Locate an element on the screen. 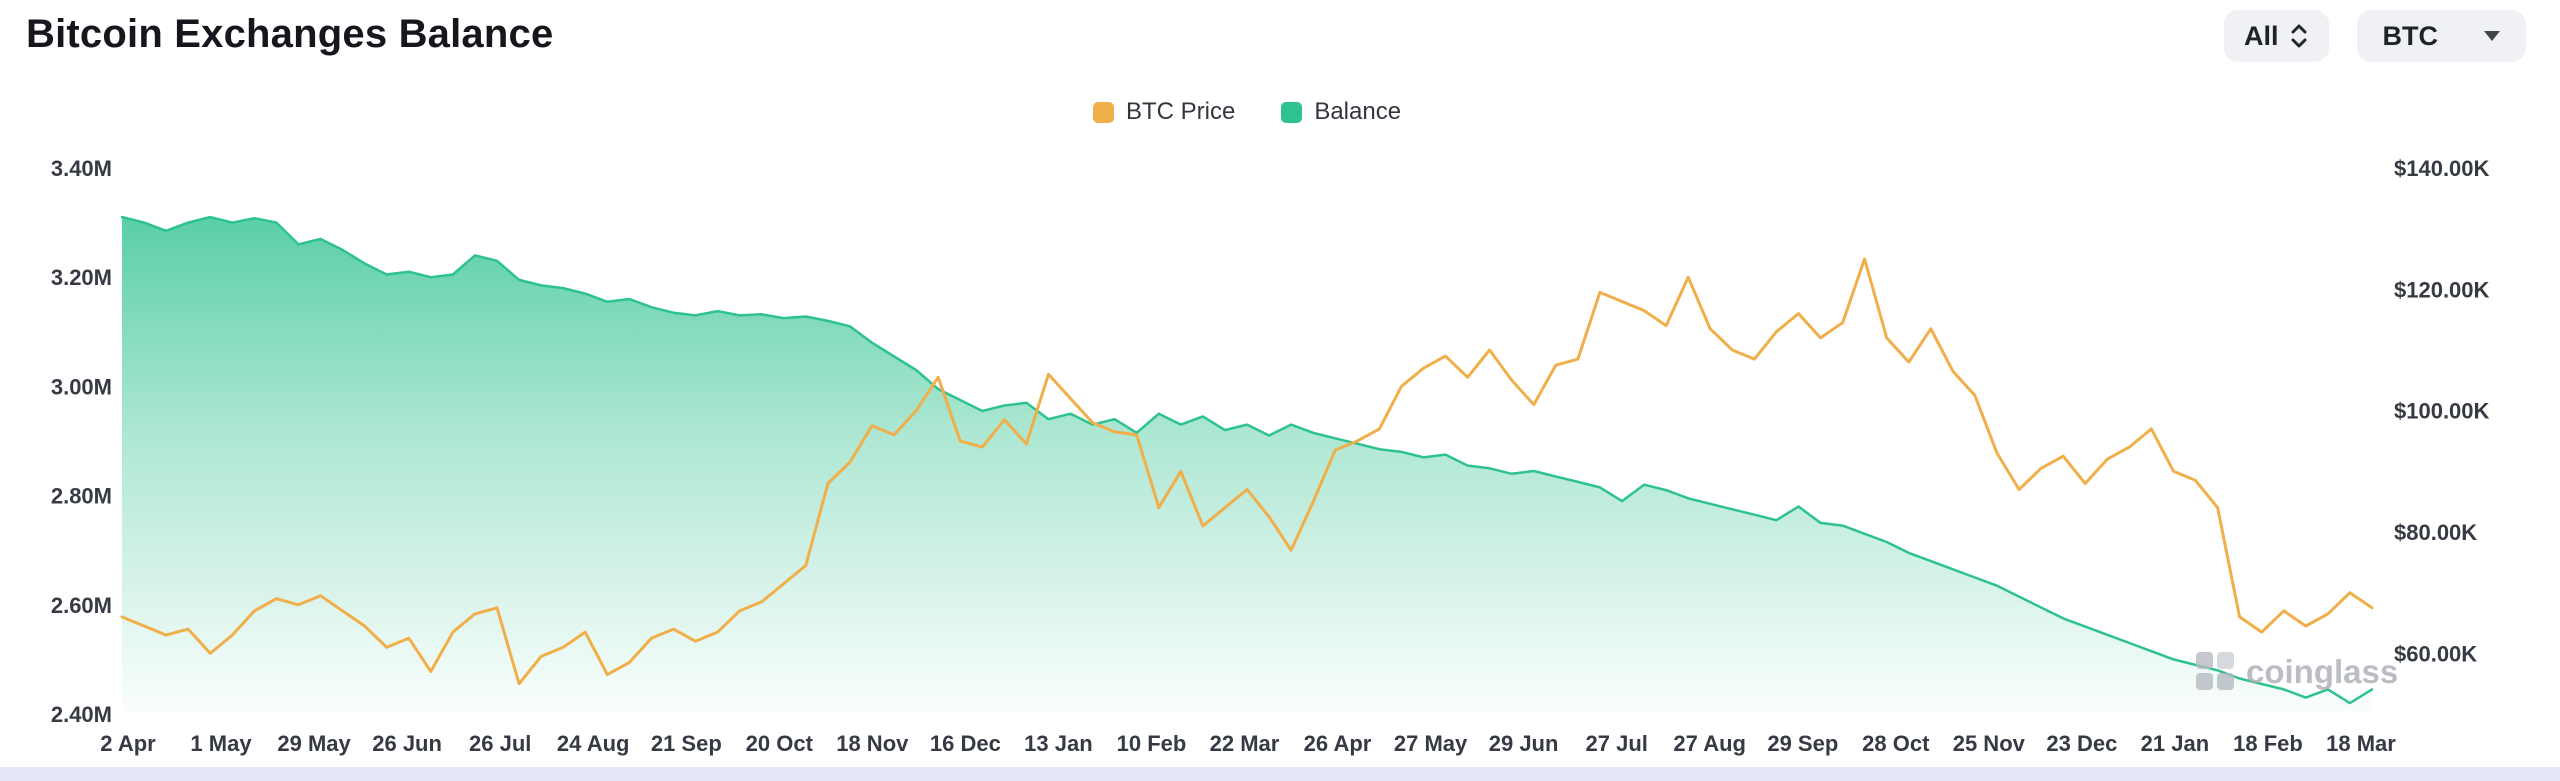 This screenshot has width=2560, height=781. x-axis-tick-label: 25 Nov is located at coordinates (1989, 743).